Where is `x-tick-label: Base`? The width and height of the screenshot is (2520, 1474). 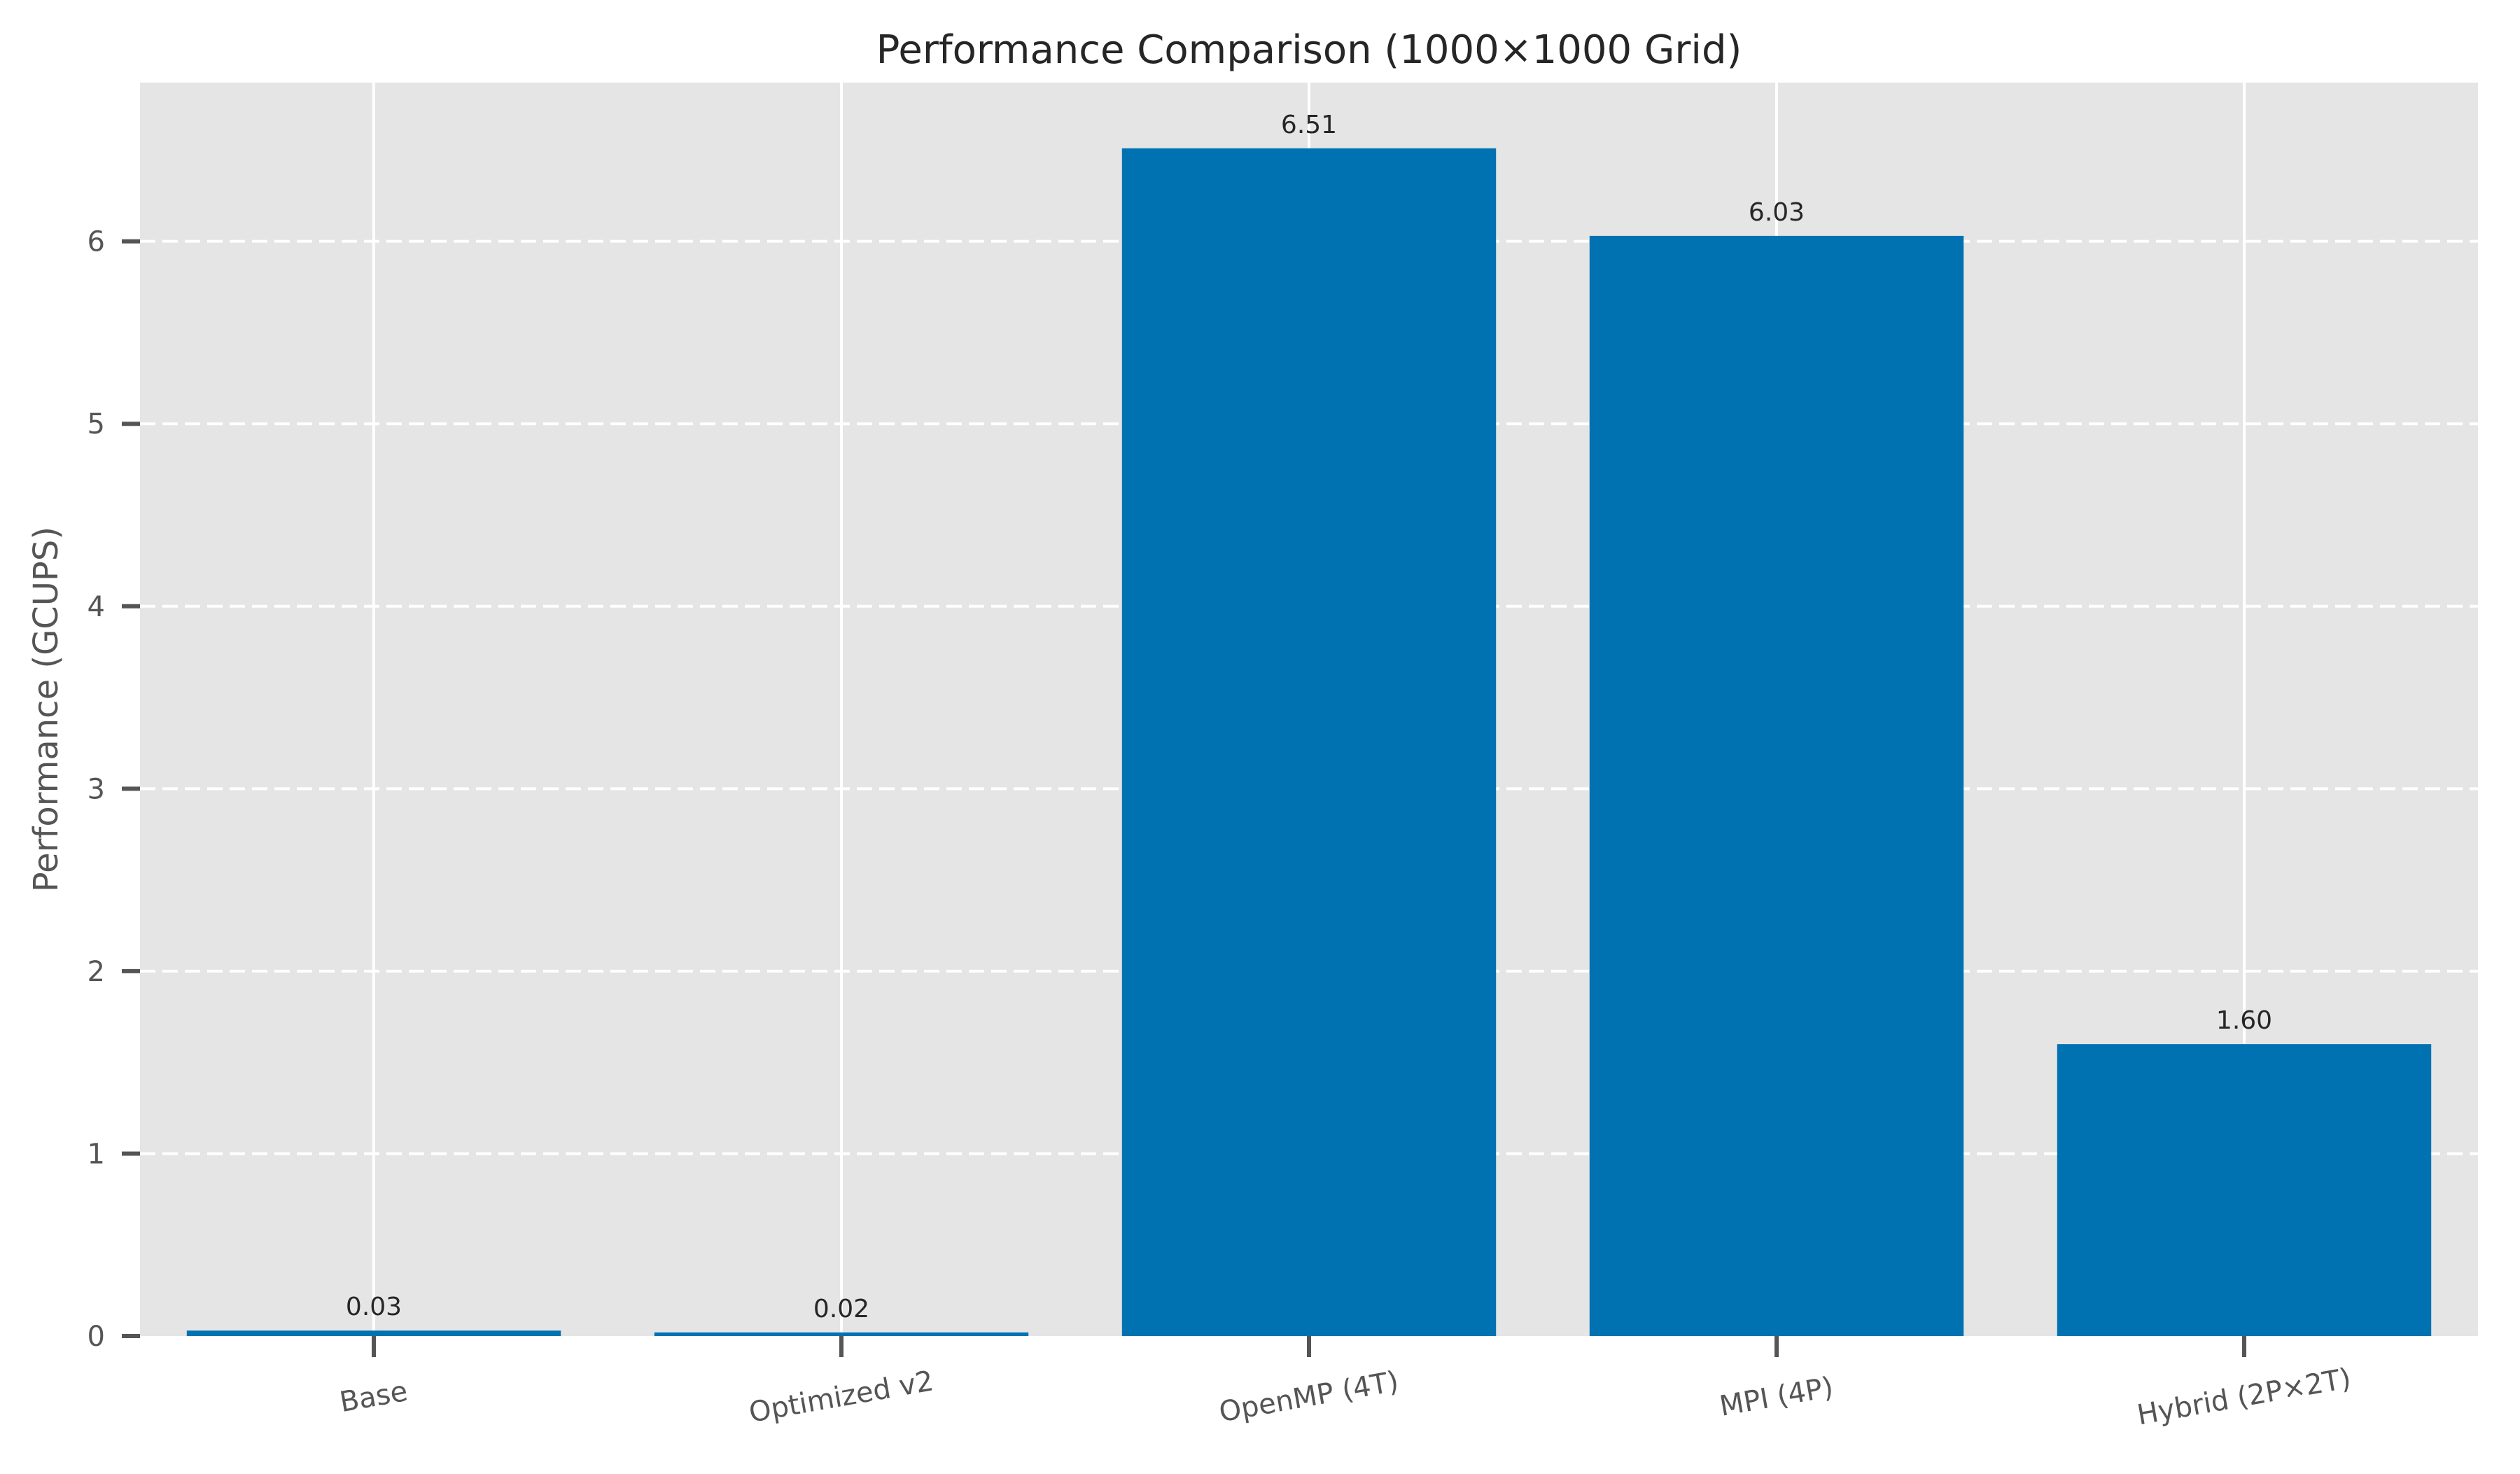
x-tick-label: Base is located at coordinates (373, 1397).